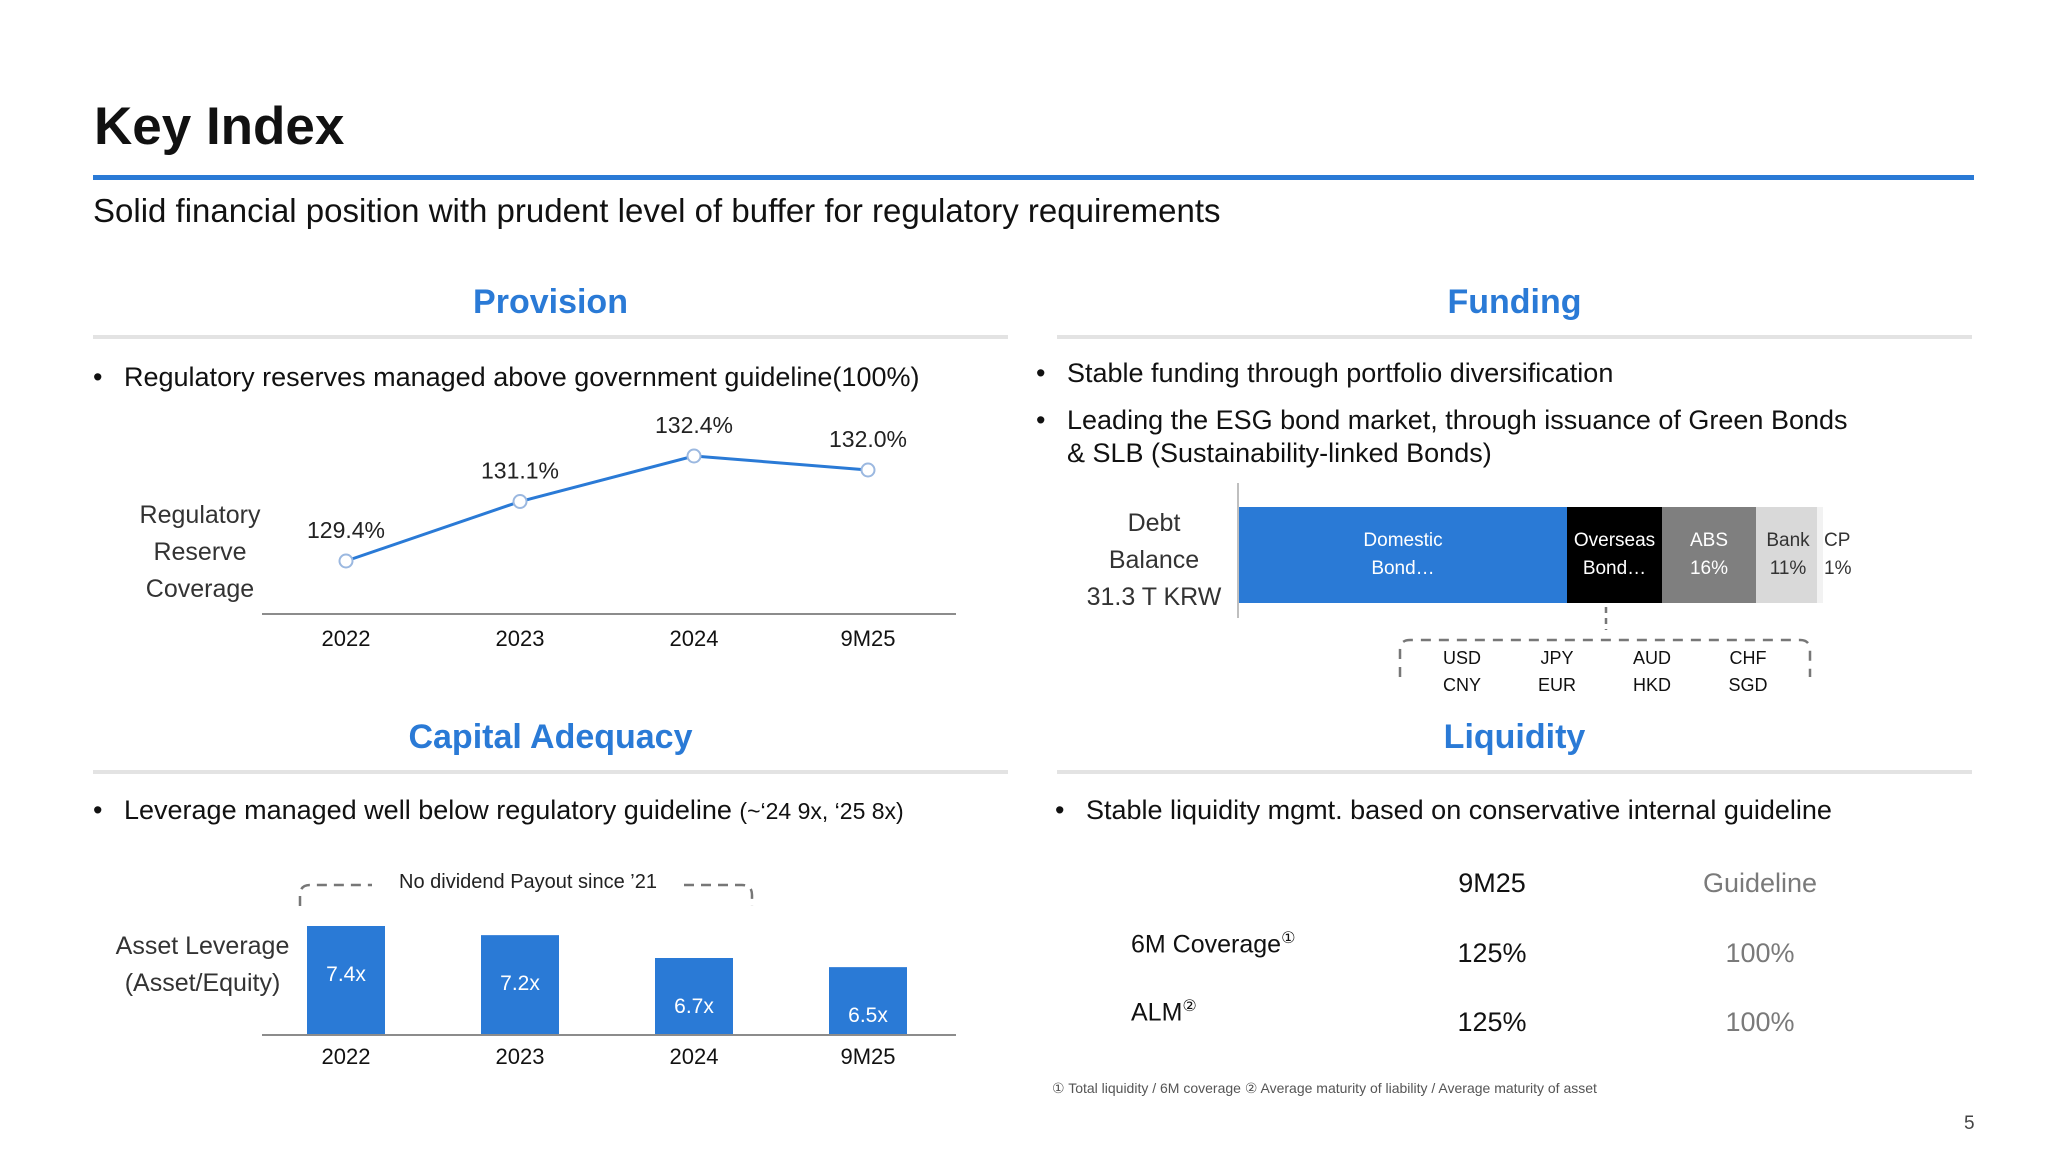  Describe the element at coordinates (1709, 555) in the screenshot. I see `segment-abs: ABS 16%` at that location.